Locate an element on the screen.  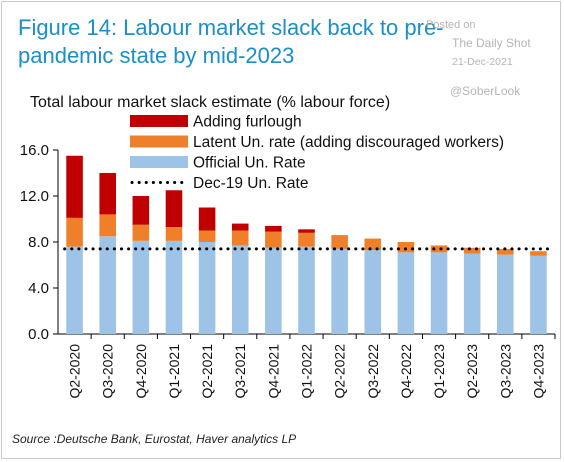
x-tick-label: Q2-2023 is located at coordinates (472, 371).